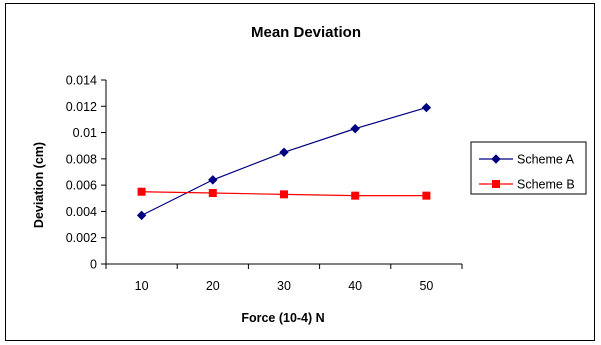 This screenshot has height=345, width=601. Describe the element at coordinates (496, 159) in the screenshot. I see `legend-marker-scheme-a` at that location.